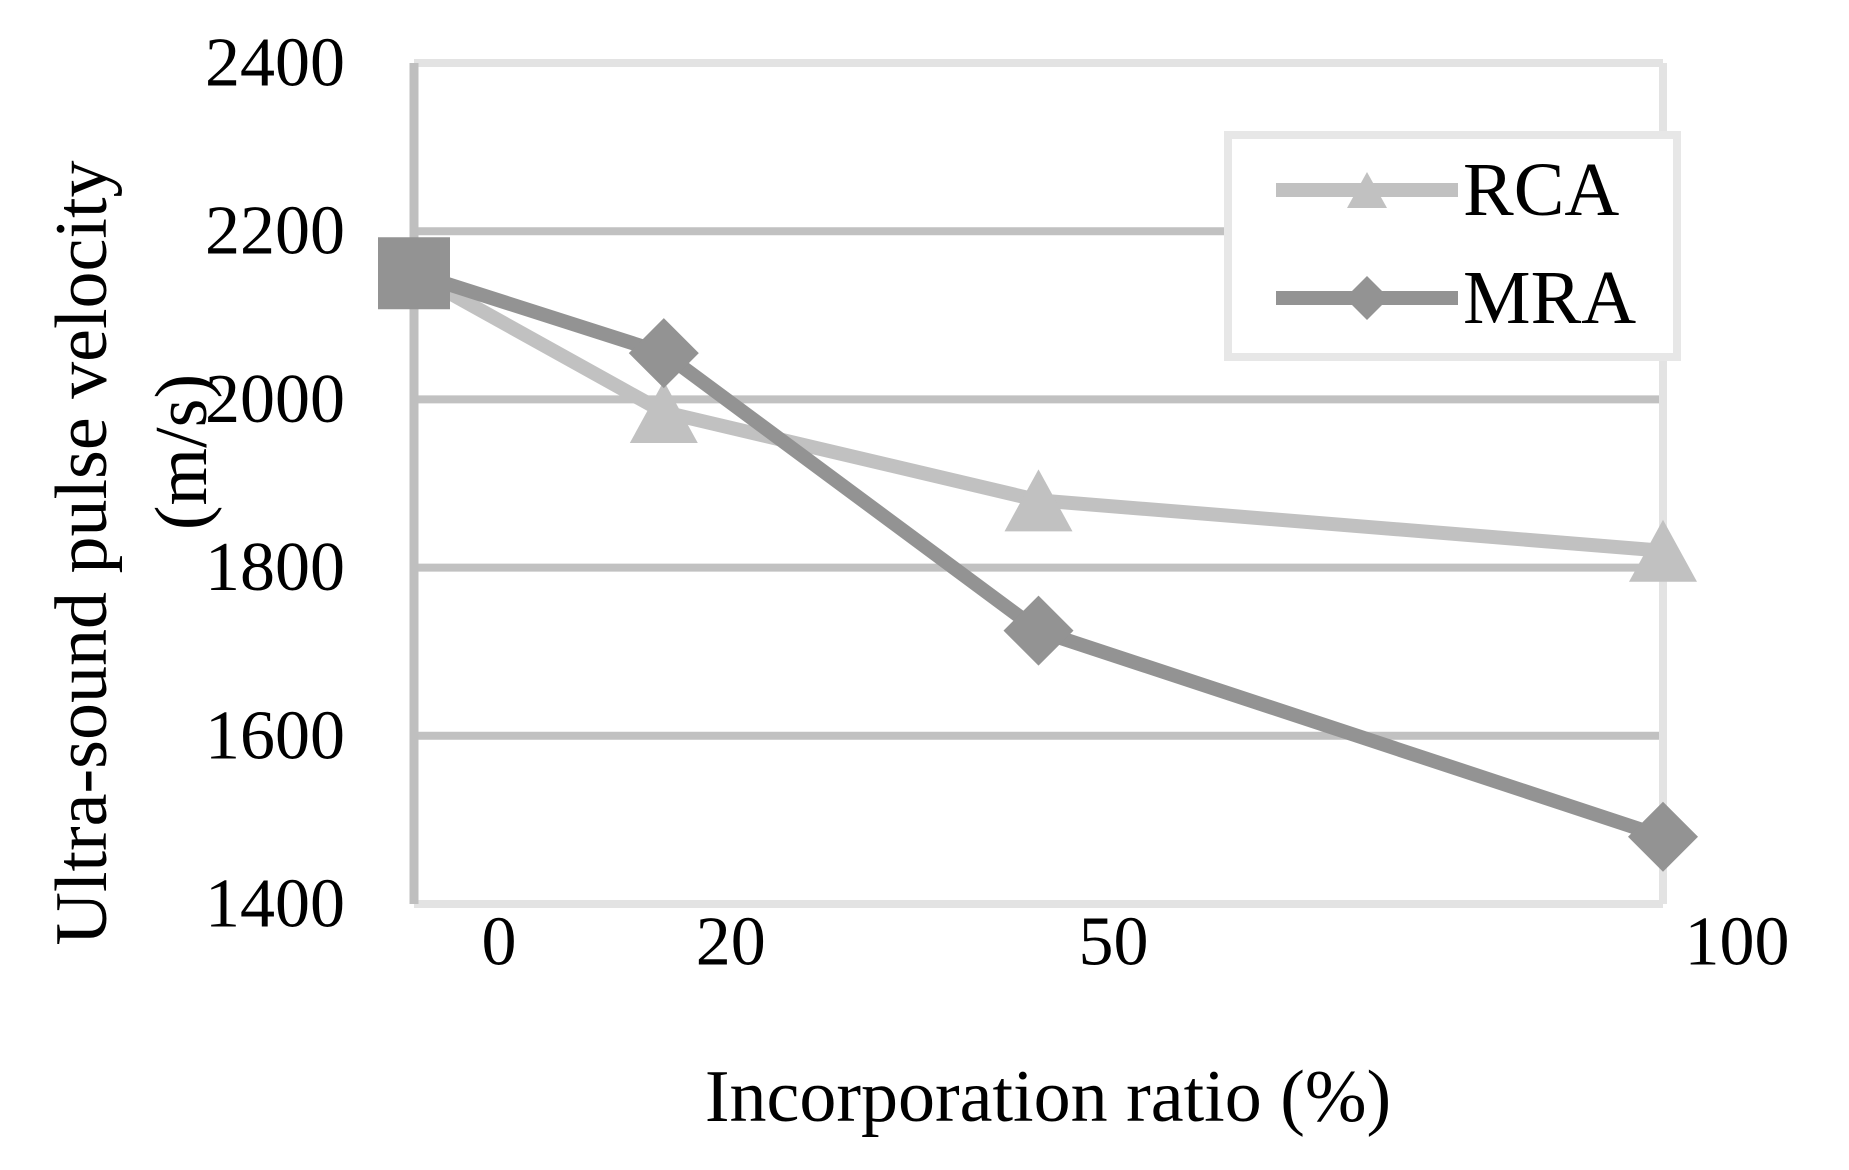  I want to click on y-tick-label-2400: 2400, so click(275, 63).